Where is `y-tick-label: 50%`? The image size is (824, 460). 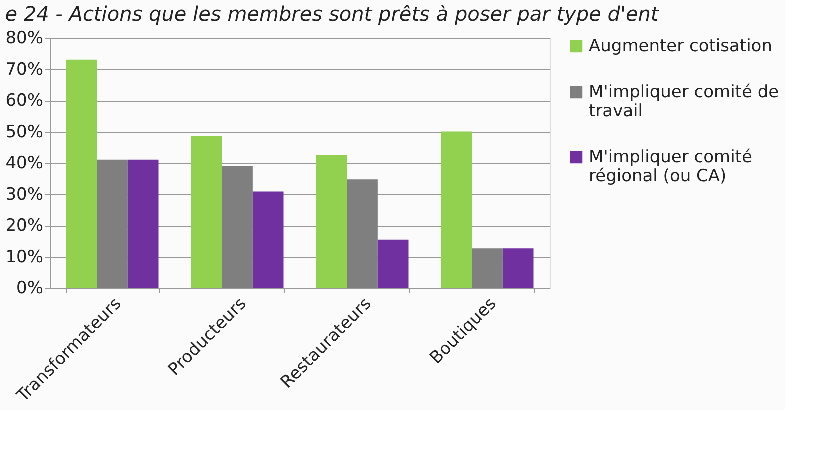
y-tick-label: 50% is located at coordinates (25, 132).